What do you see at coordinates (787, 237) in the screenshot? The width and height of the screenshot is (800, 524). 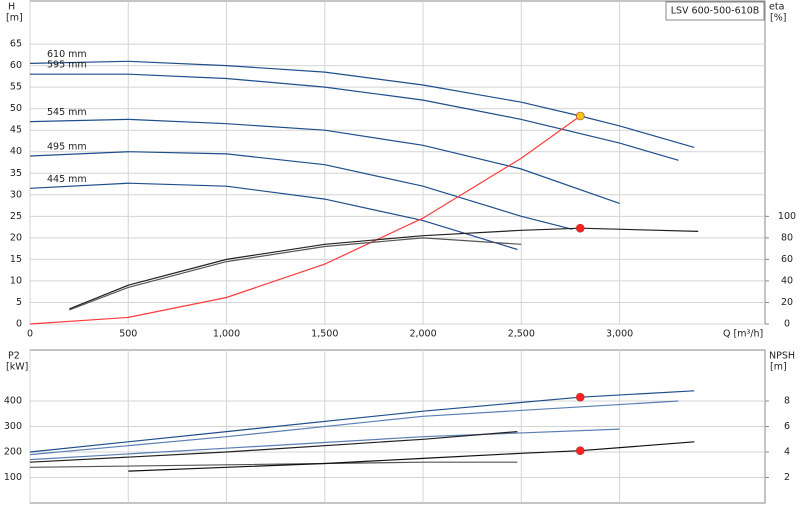 I see `y2-tick-label: 80` at bounding box center [787, 237].